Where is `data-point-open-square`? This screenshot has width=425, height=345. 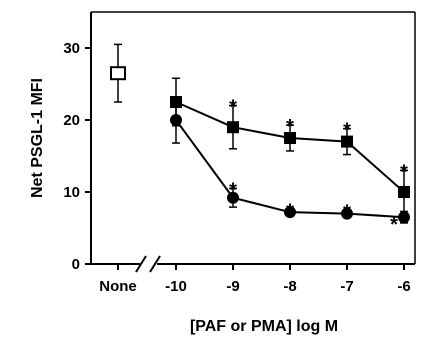 data-point-open-square is located at coordinates (118, 73).